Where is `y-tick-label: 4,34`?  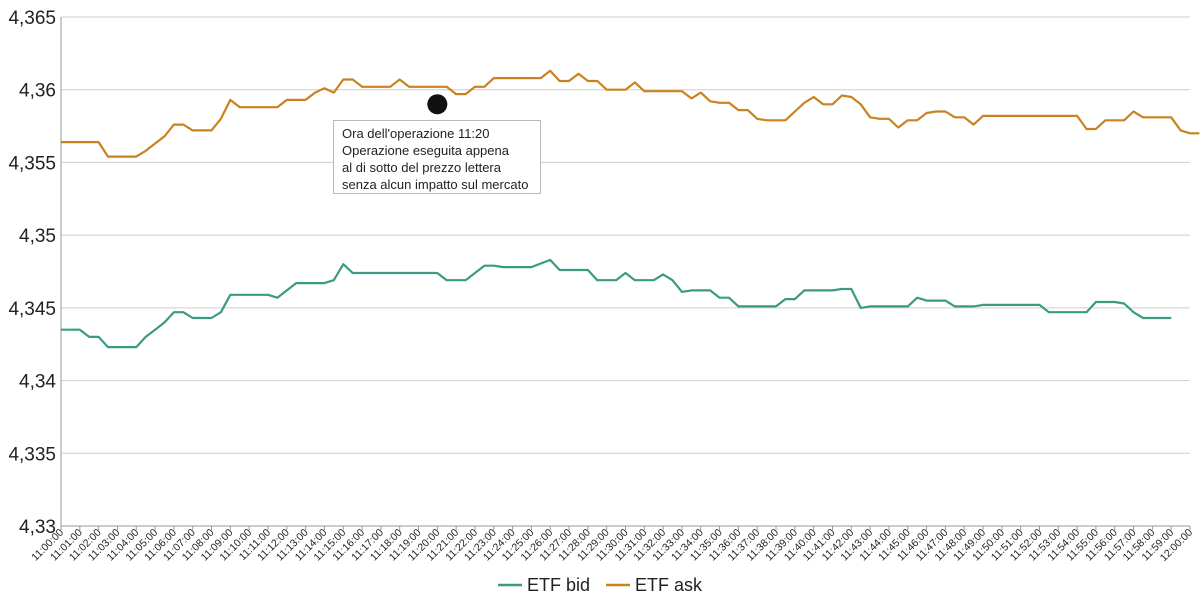
y-tick-label: 4,34 is located at coordinates (37, 382).